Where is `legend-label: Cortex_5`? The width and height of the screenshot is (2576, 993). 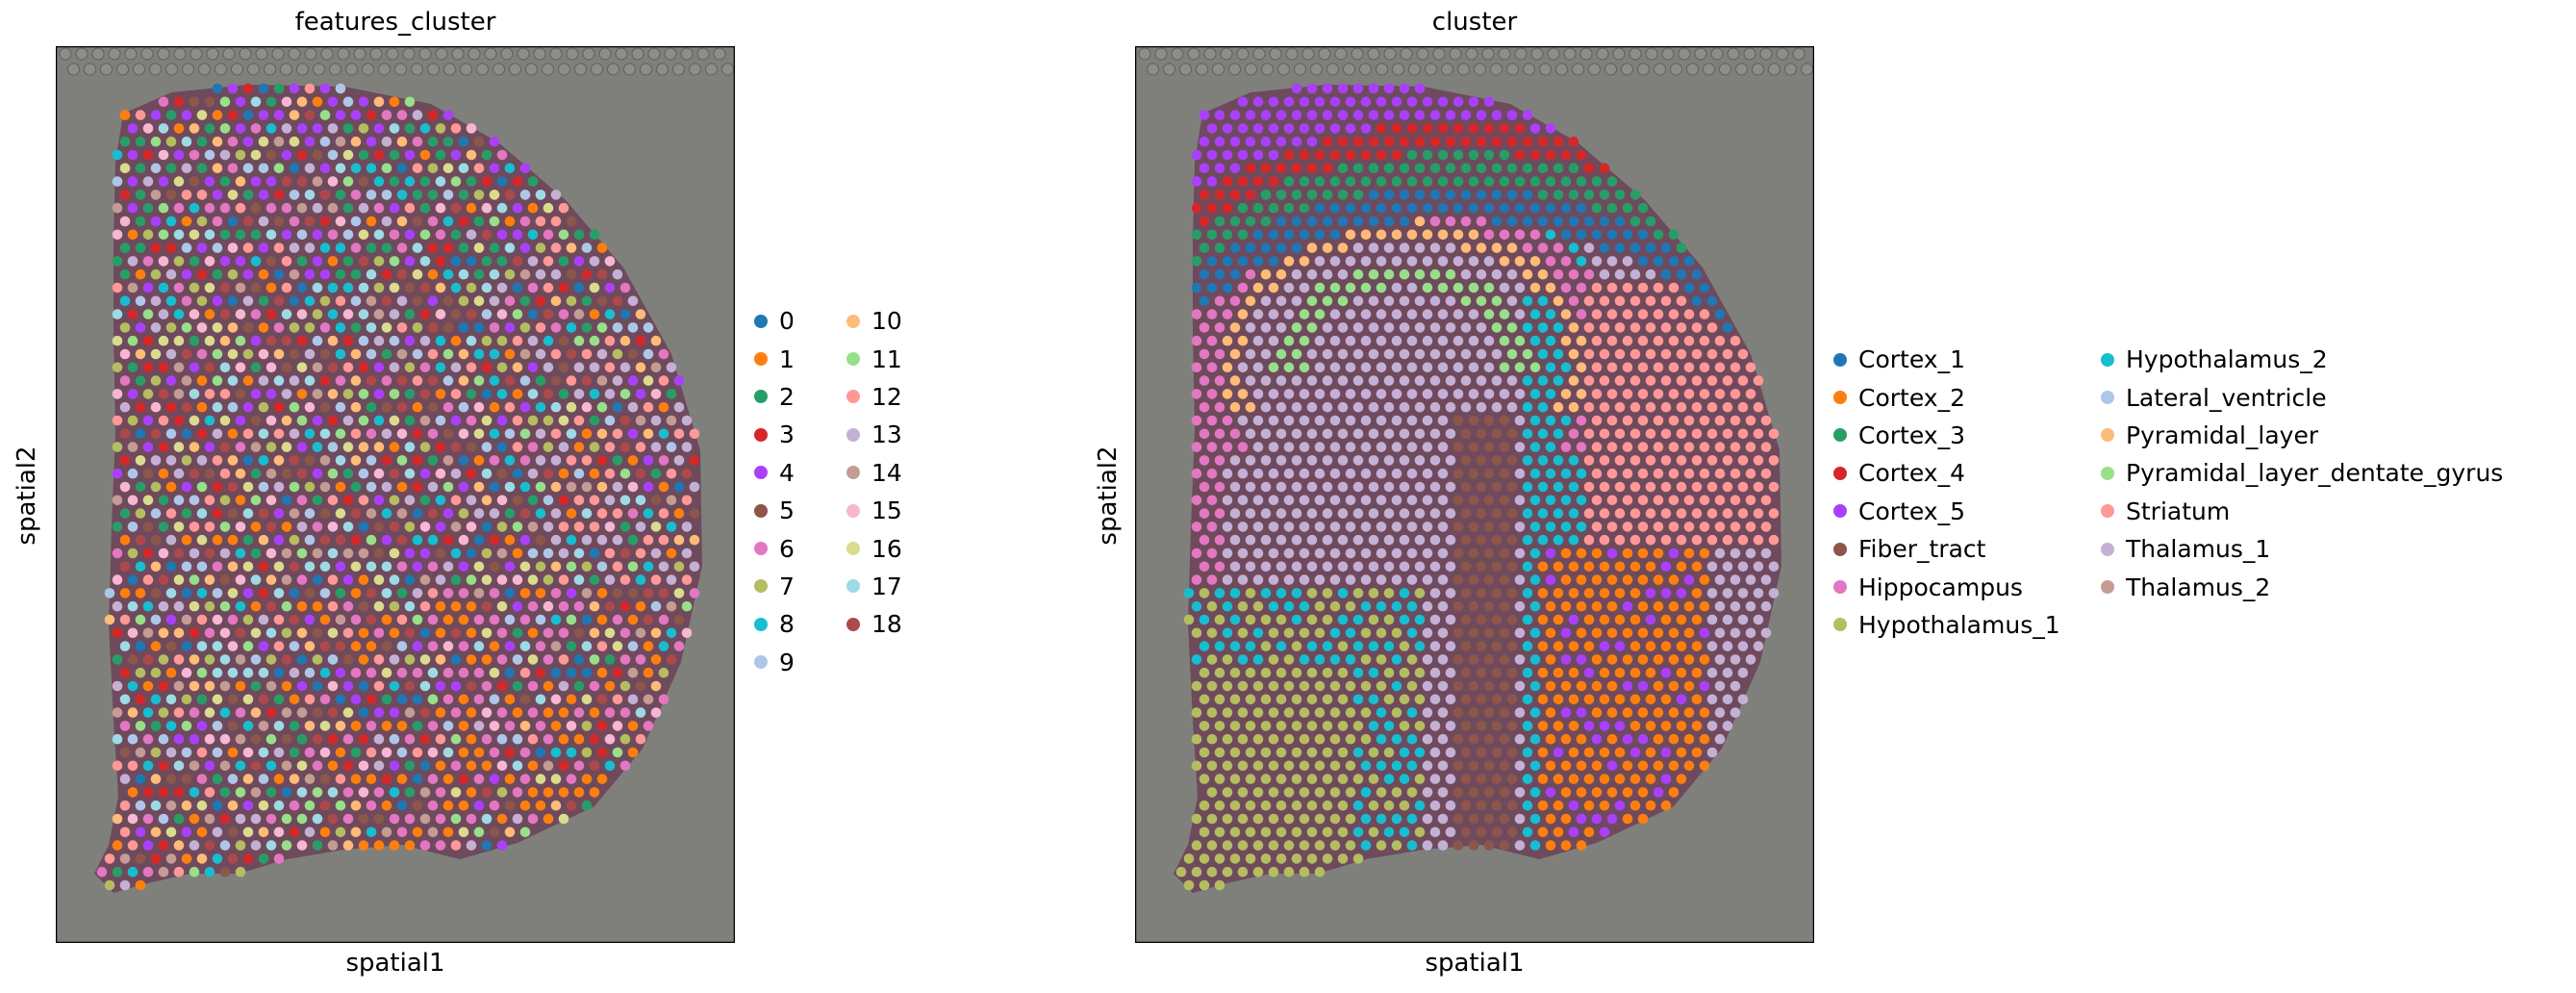 legend-label: Cortex_5 is located at coordinates (1912, 510).